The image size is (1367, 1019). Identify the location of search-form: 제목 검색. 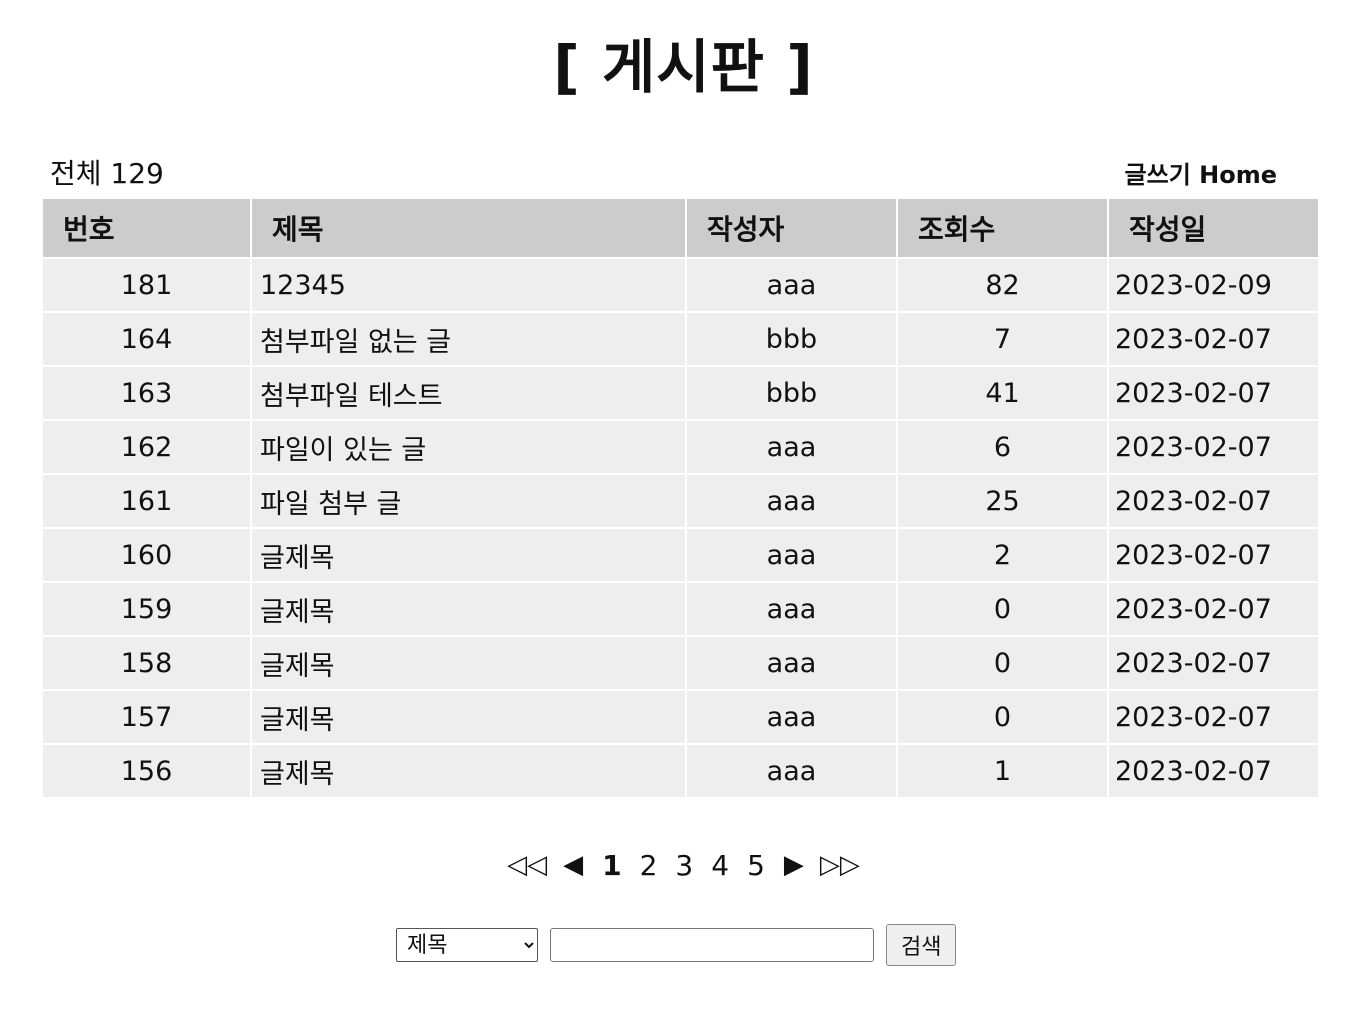
(676, 945).